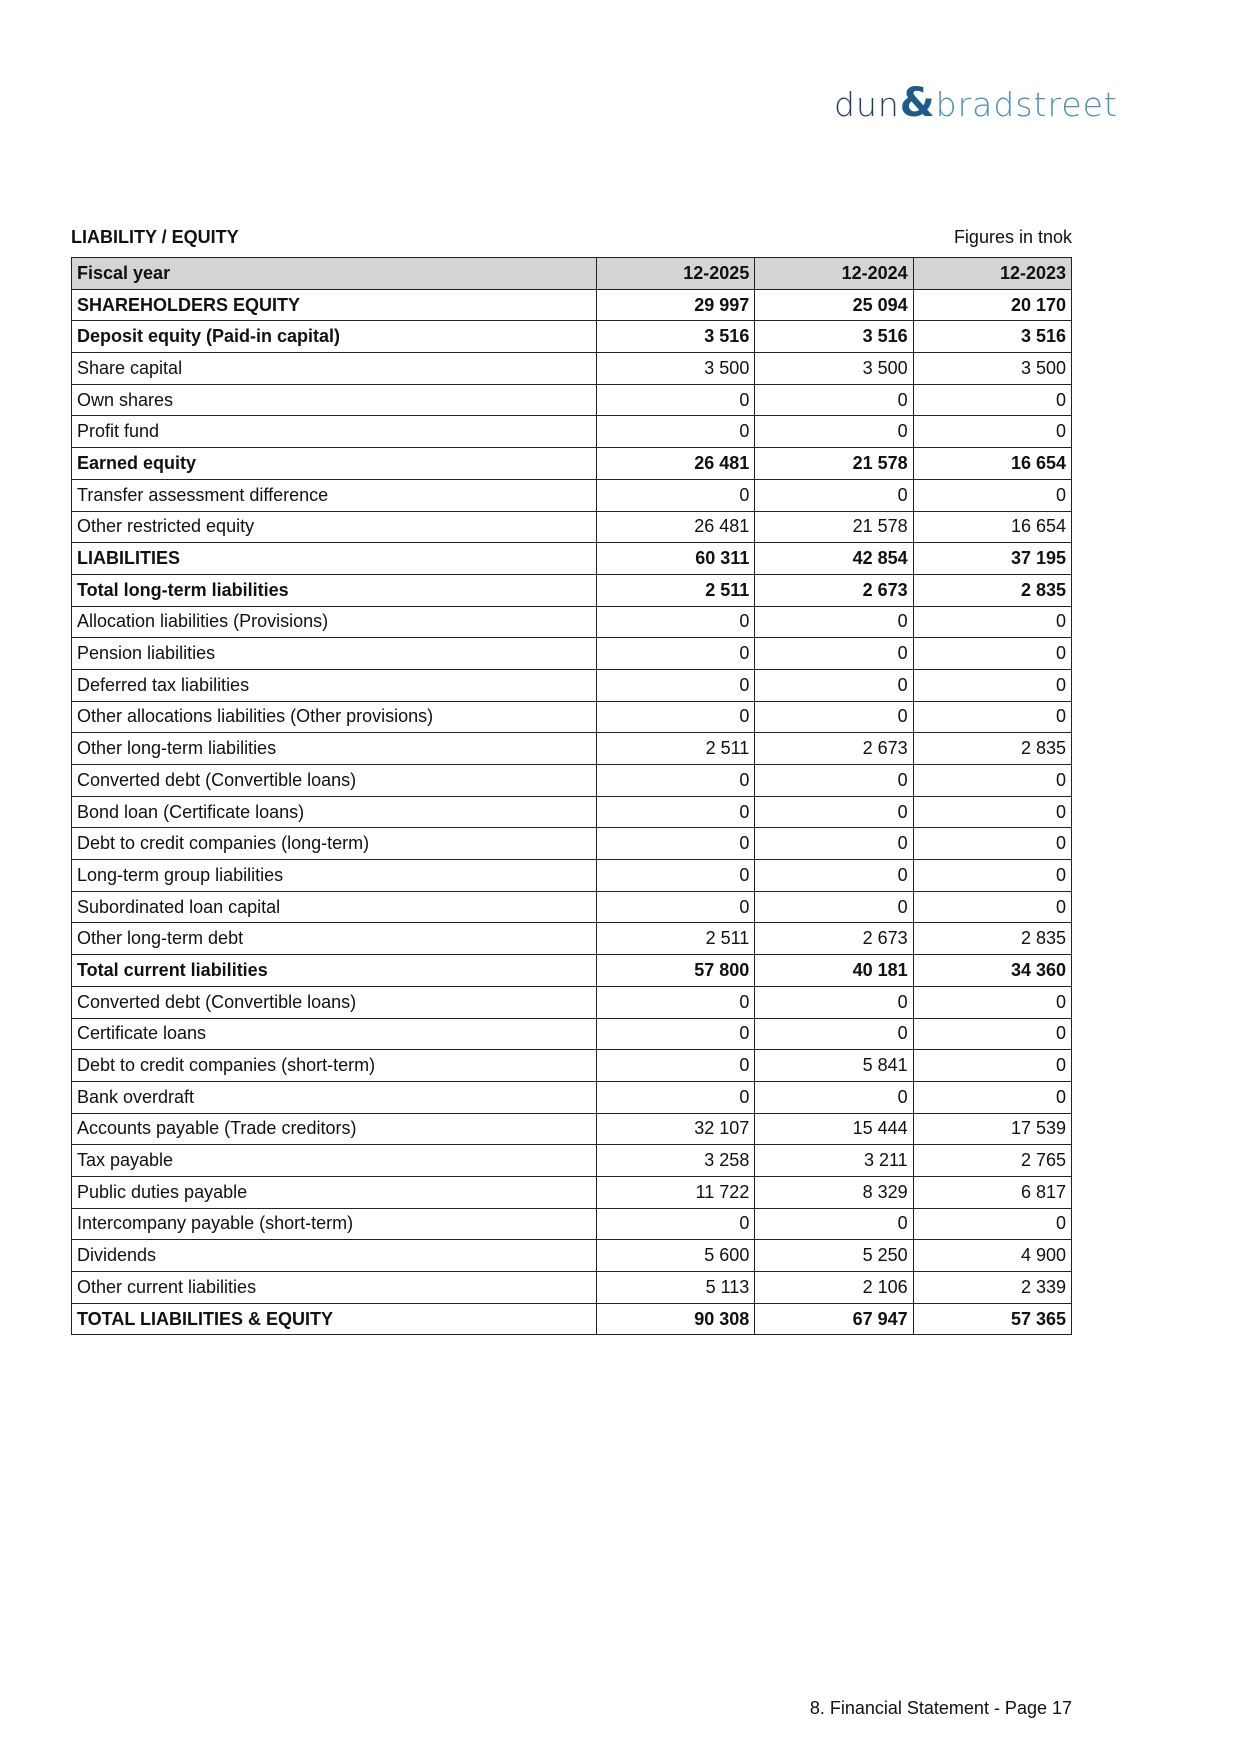 Image resolution: width=1241 pixels, height=1754 pixels. What do you see at coordinates (675, 273) in the screenshot?
I see `header-cell: 12-2025` at bounding box center [675, 273].